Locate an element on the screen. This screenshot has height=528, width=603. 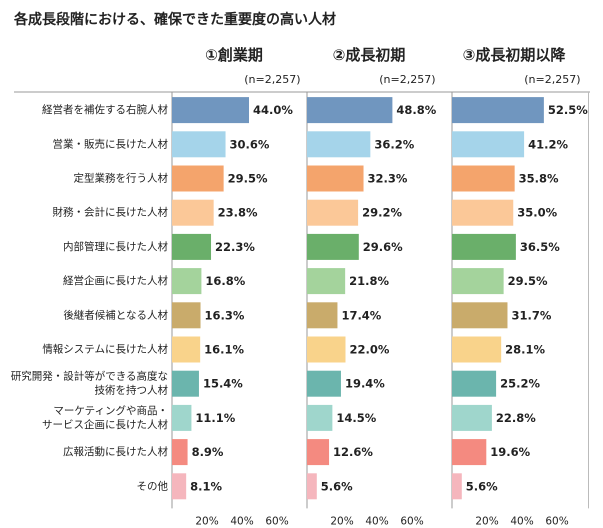
data-label: 14.5% is located at coordinates (356, 418).